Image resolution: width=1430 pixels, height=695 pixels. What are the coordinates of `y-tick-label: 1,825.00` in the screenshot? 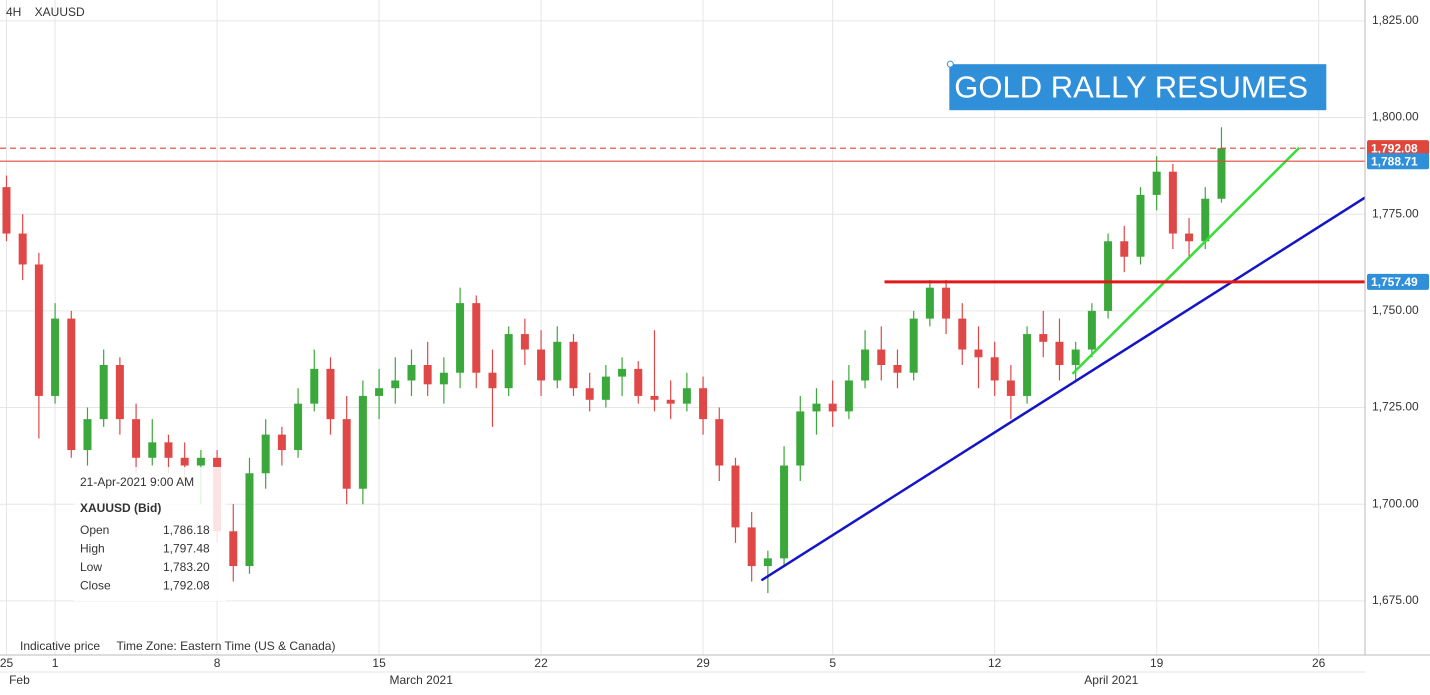 It's located at (1395, 20).